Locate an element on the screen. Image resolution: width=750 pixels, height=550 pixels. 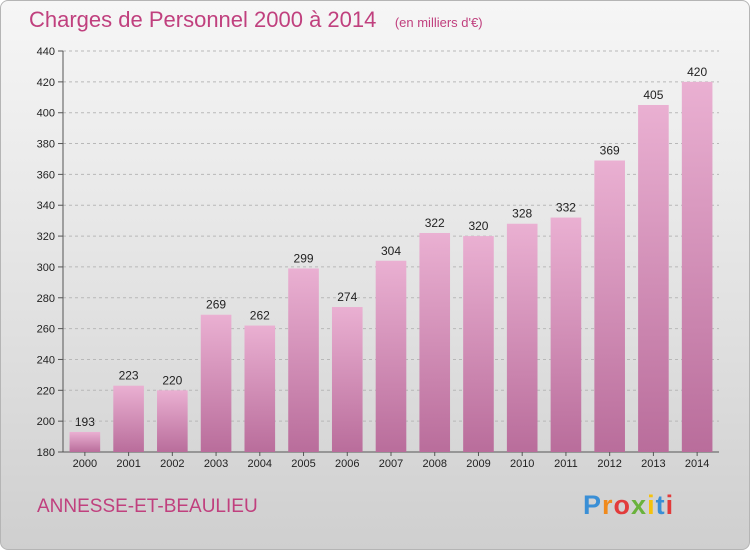
y-tick-label: 380 is located at coordinates (46, 145).